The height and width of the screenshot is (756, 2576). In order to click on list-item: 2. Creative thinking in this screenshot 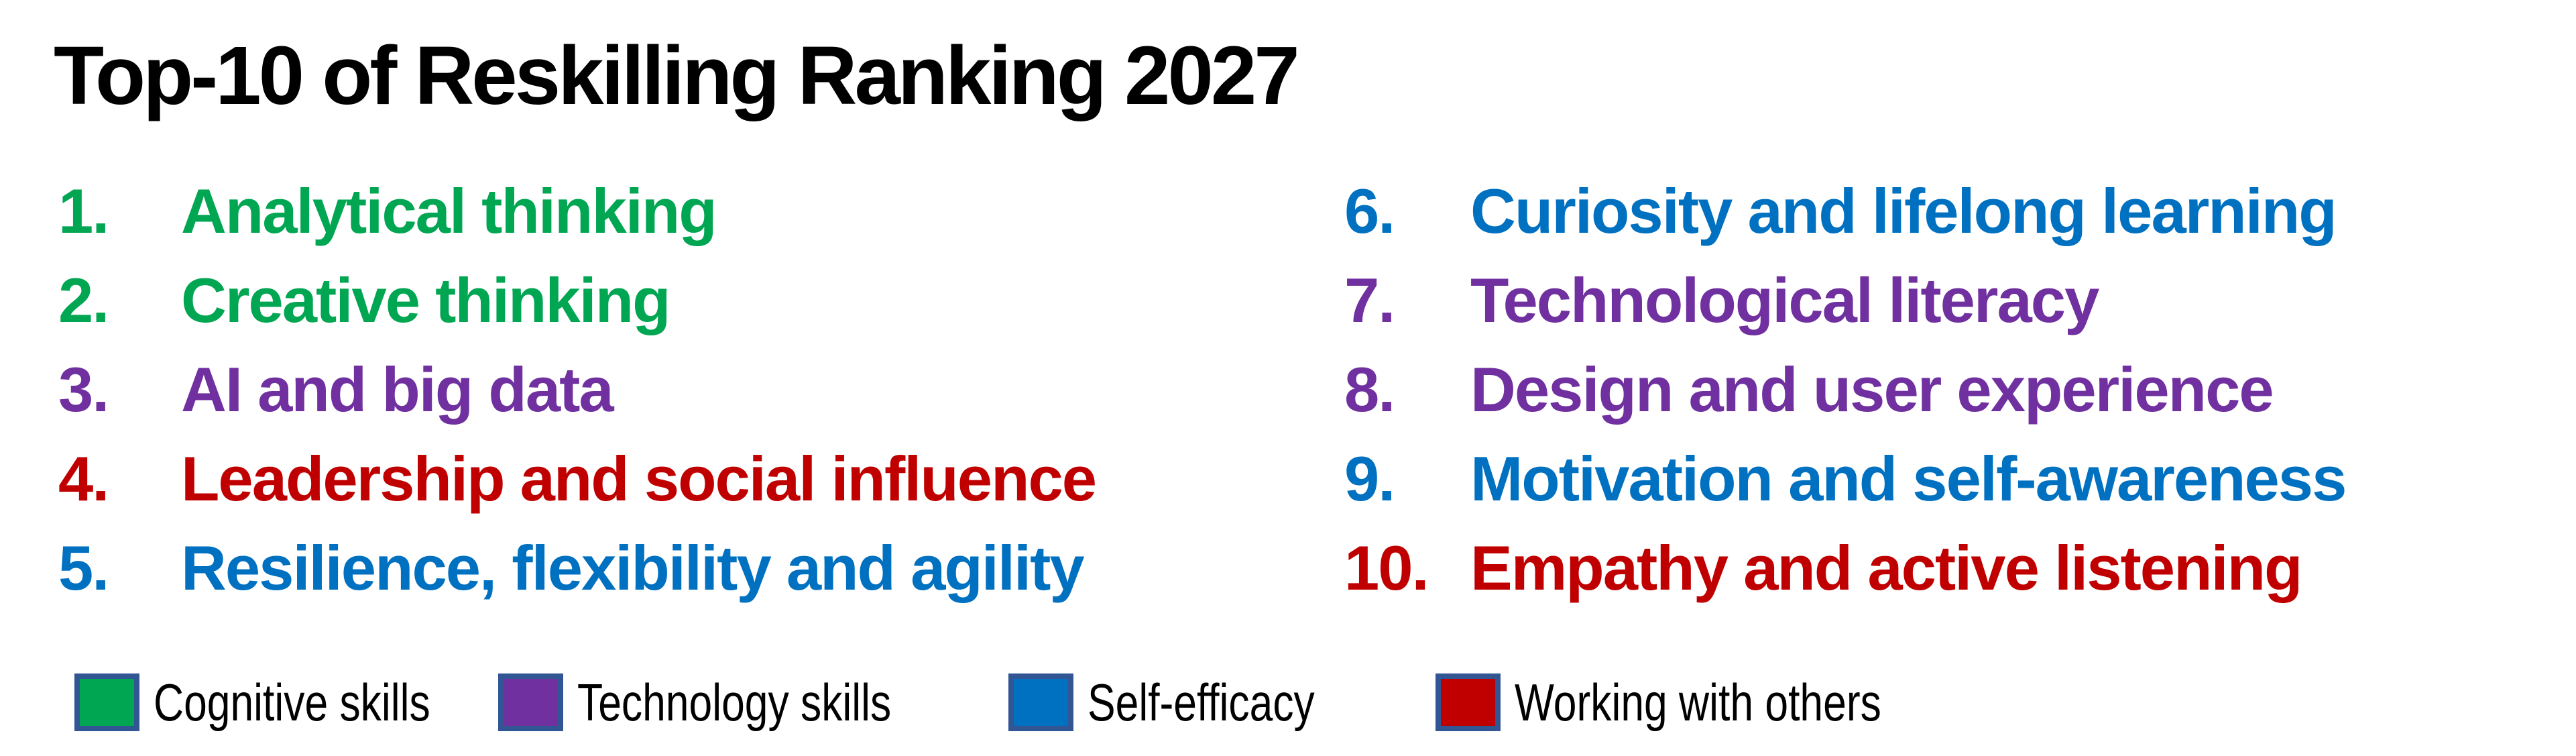, I will do `click(577, 313)`.